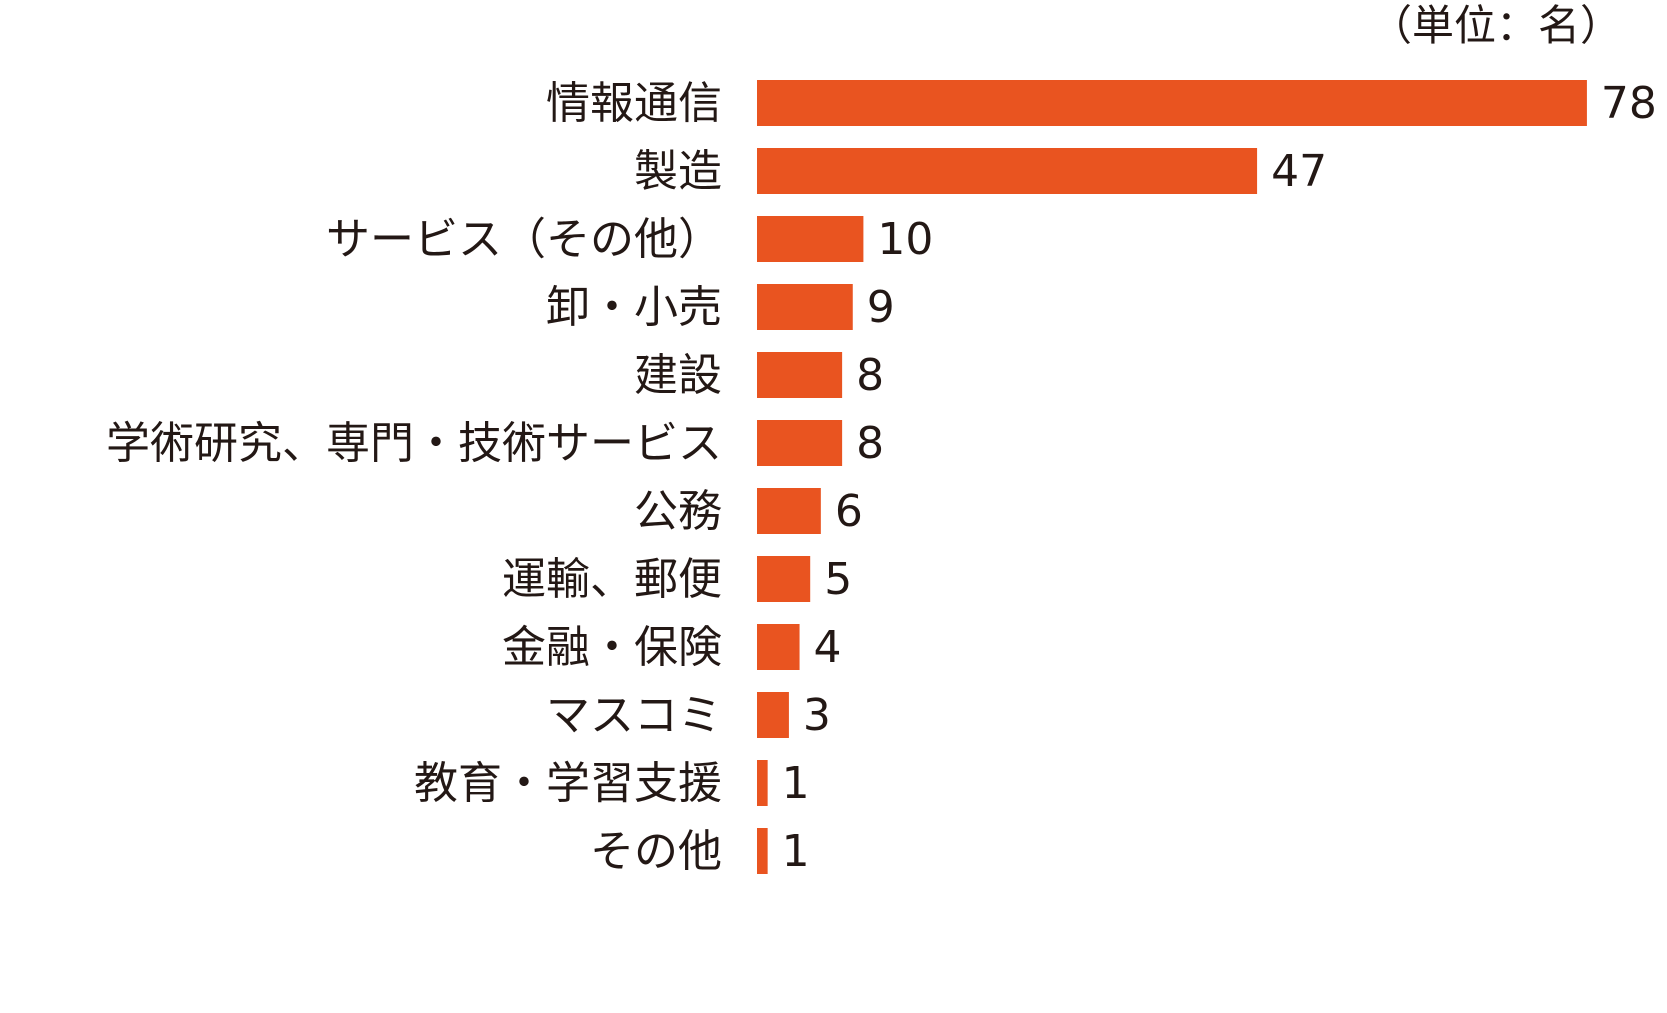  Describe the element at coordinates (828, 647) in the screenshot. I see `value-label: 4` at that location.